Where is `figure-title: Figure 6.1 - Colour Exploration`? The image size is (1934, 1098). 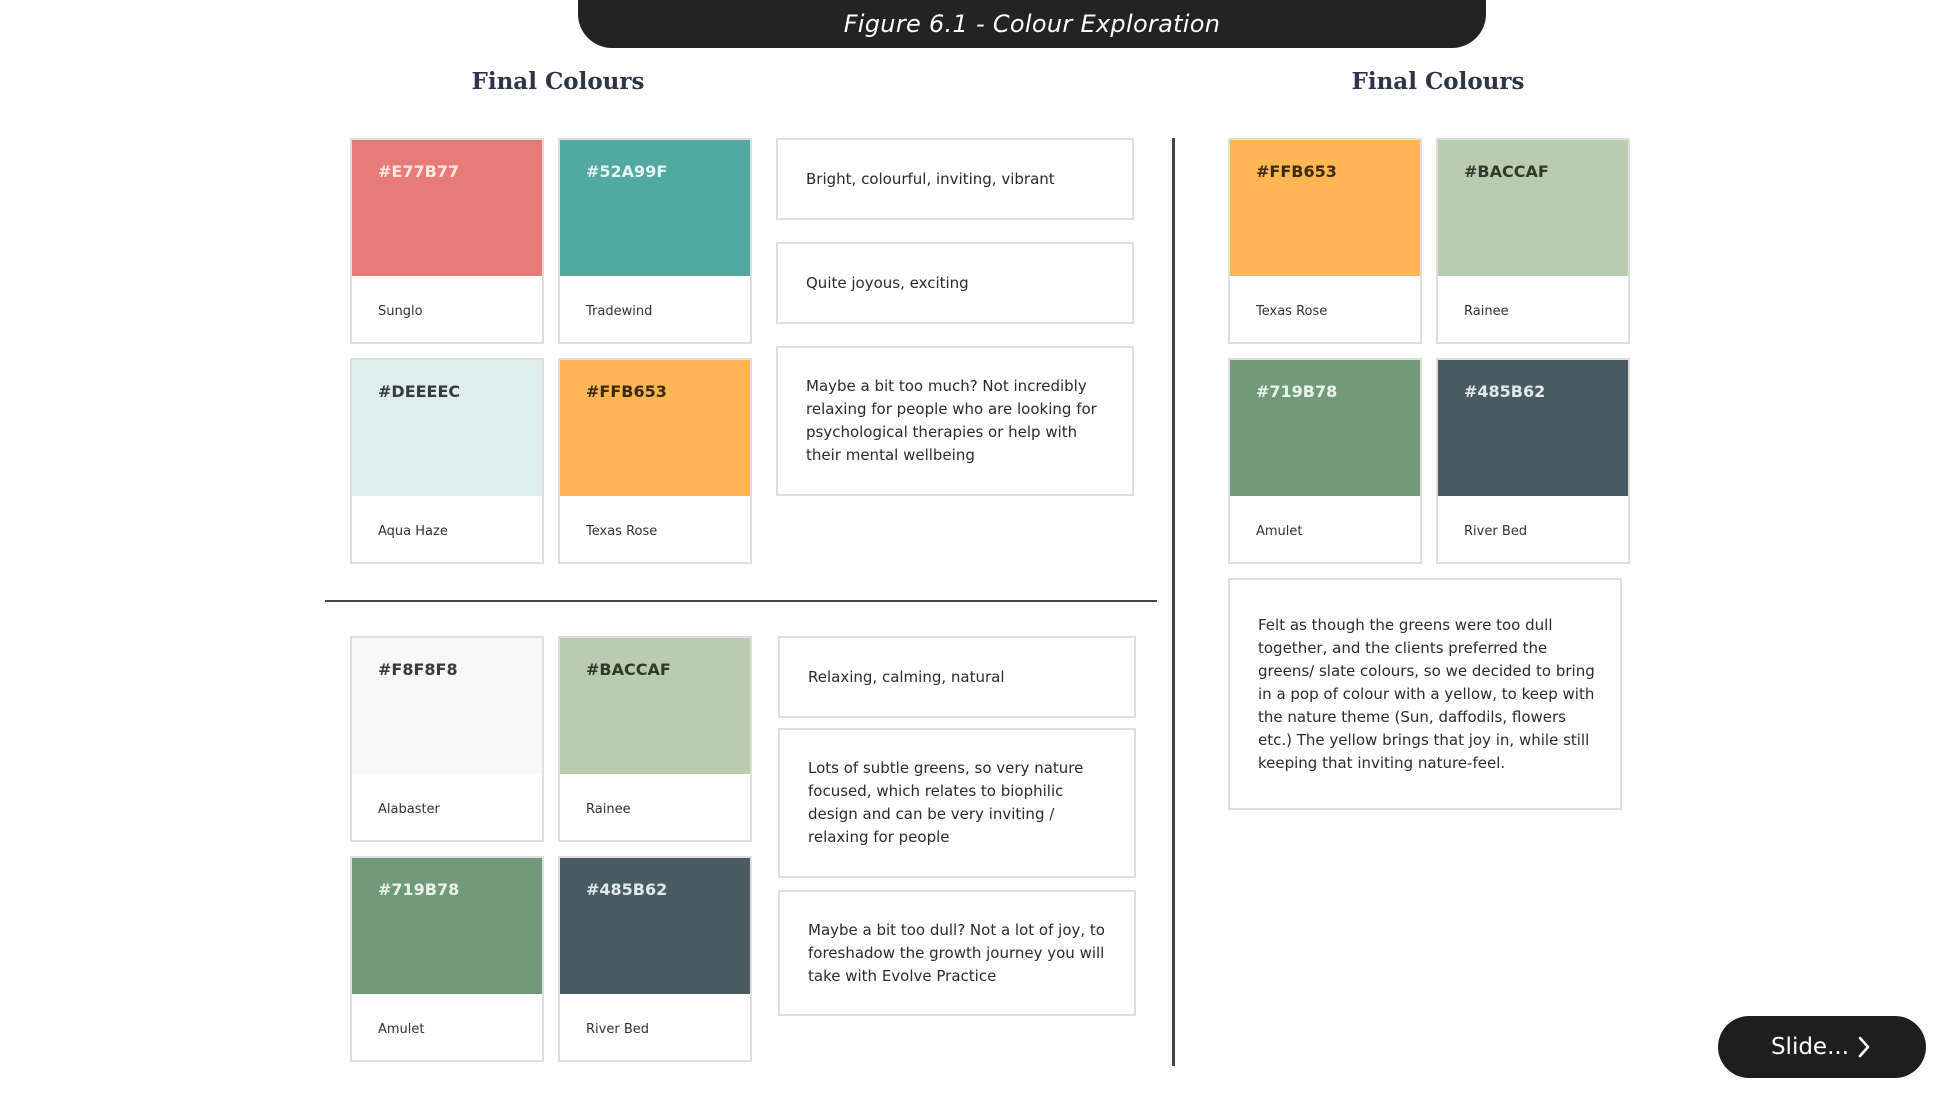 figure-title: Figure 6.1 - Colour Exploration is located at coordinates (1032, 24).